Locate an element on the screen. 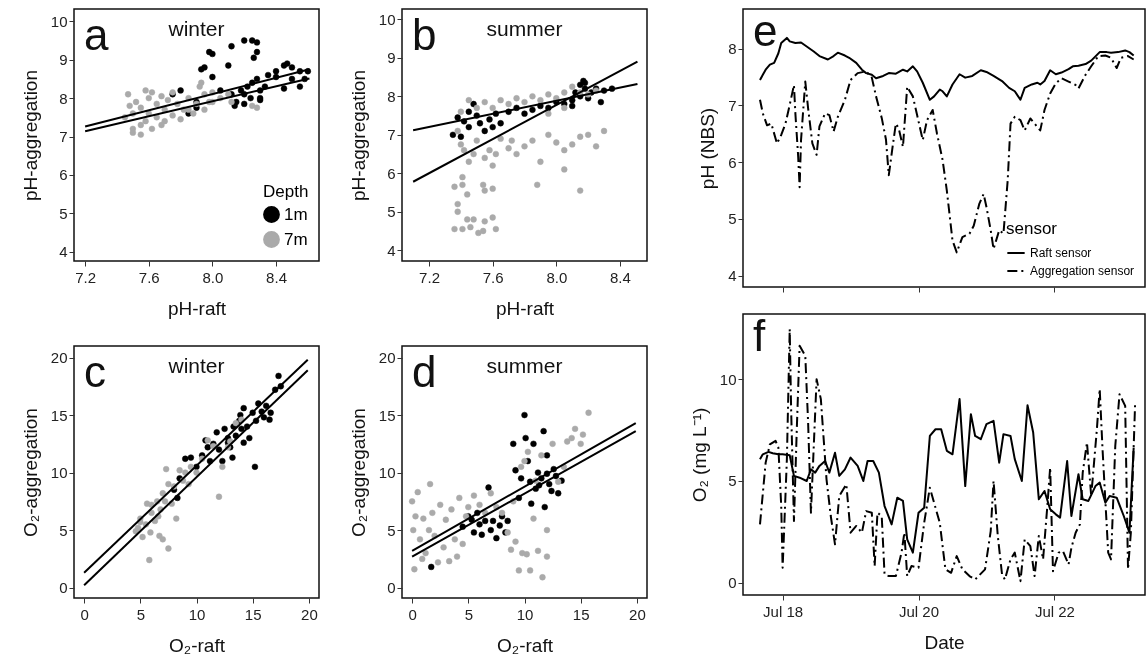 Image resolution: width=1148 pixels, height=671 pixels. x-tick-label: Jul 20 is located at coordinates (919, 611).